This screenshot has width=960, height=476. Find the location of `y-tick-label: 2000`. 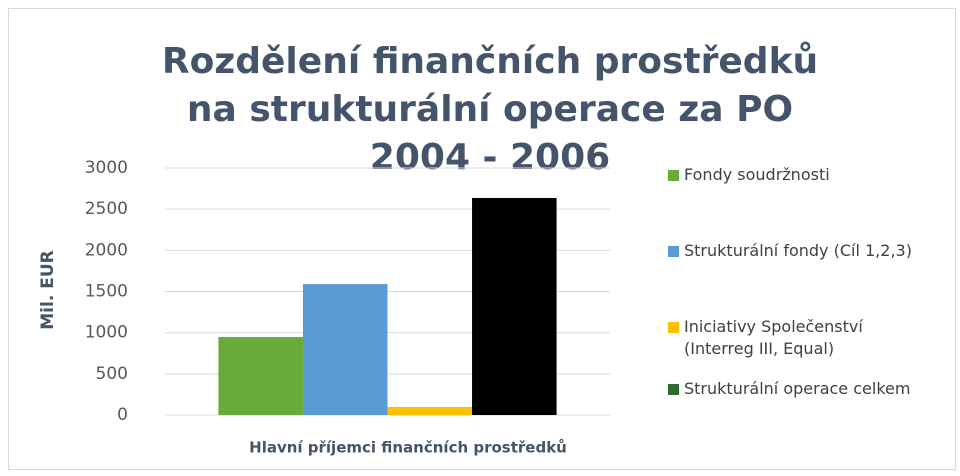

y-tick-label: 2000 is located at coordinates (106, 250).